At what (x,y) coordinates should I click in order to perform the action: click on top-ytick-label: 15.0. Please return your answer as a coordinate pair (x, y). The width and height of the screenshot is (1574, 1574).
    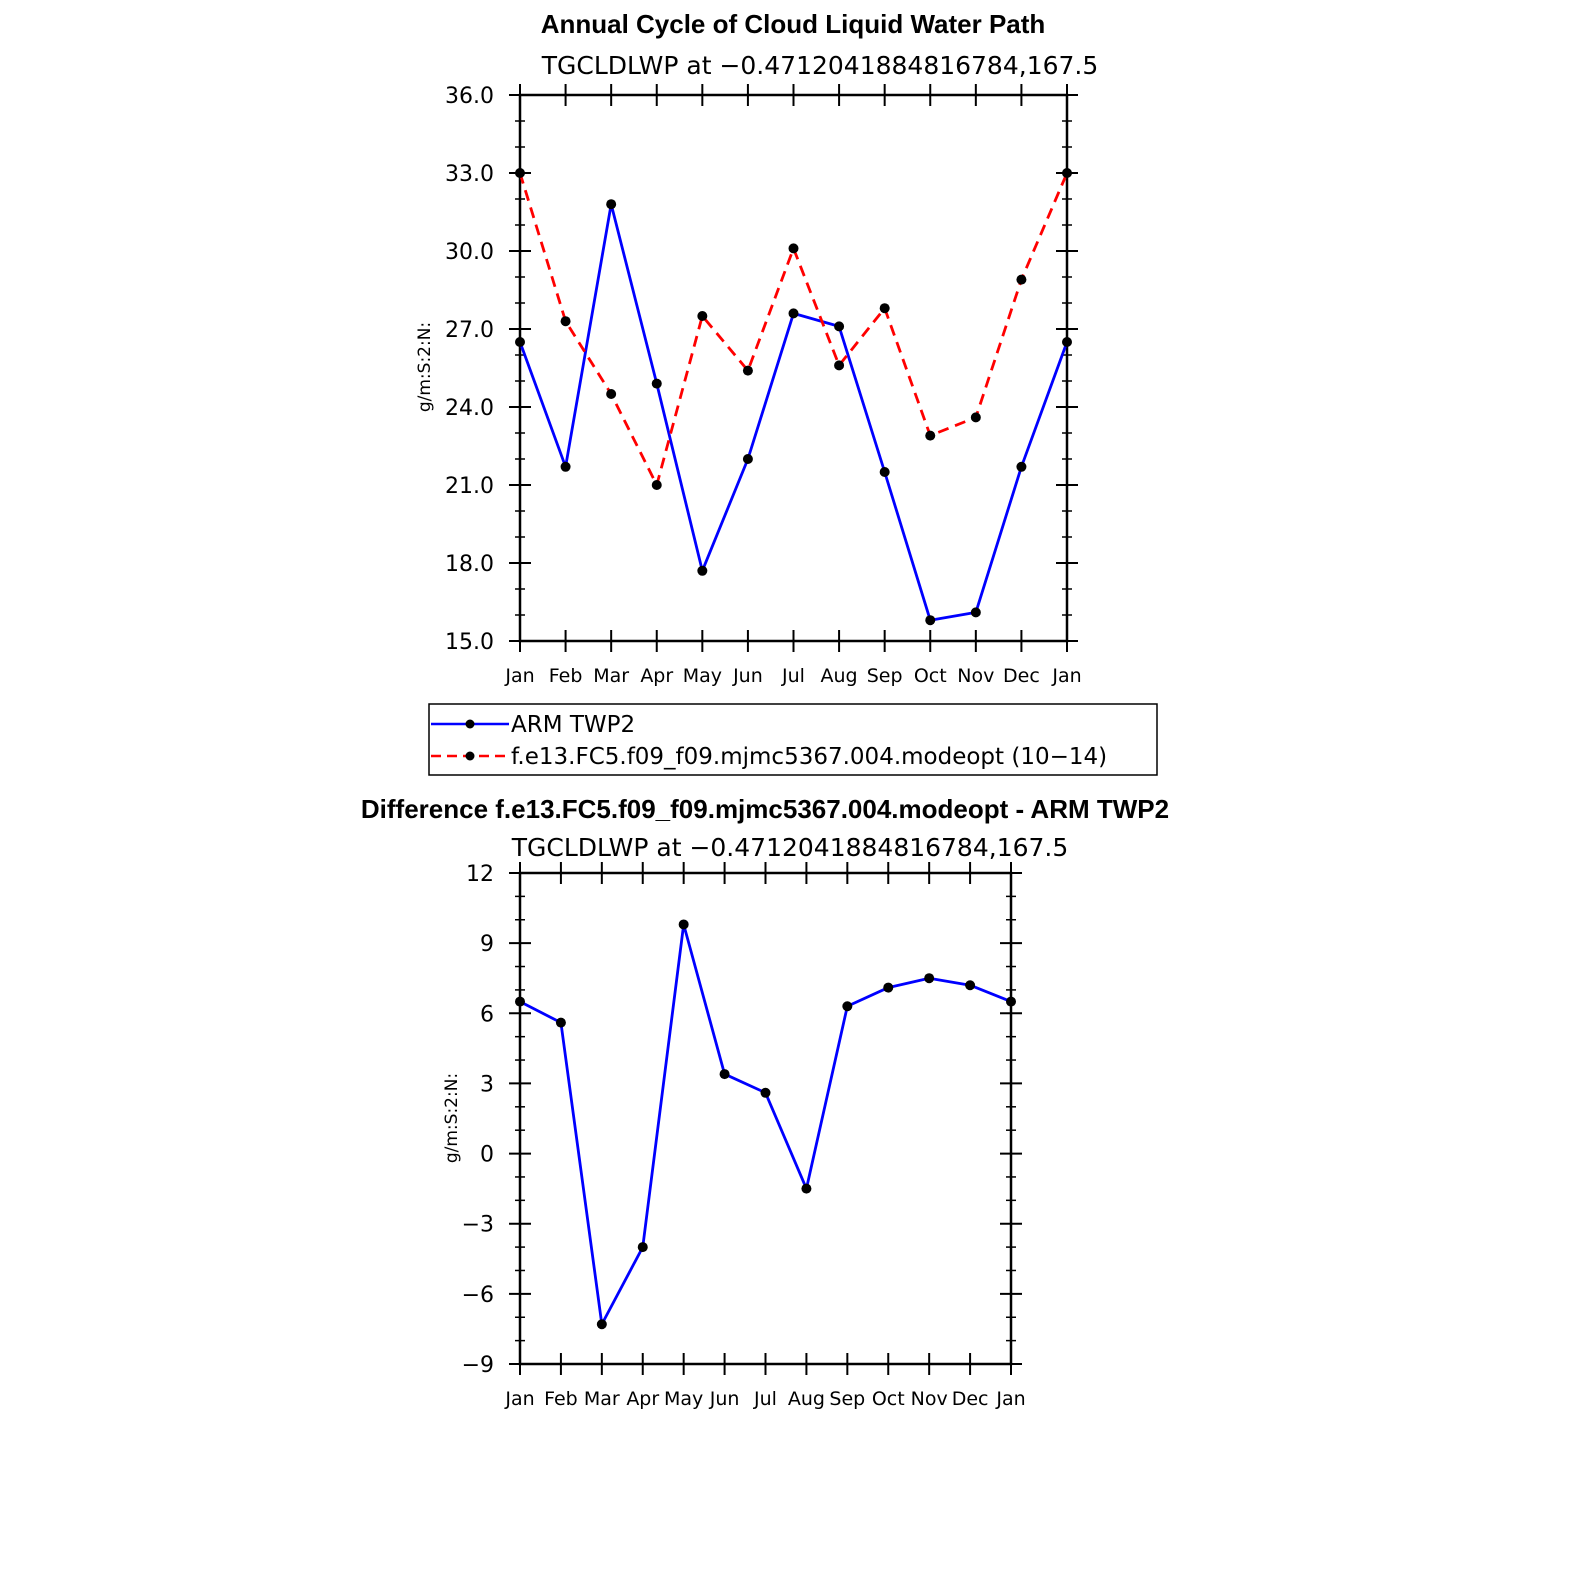
    Looking at the image, I should click on (469, 642).